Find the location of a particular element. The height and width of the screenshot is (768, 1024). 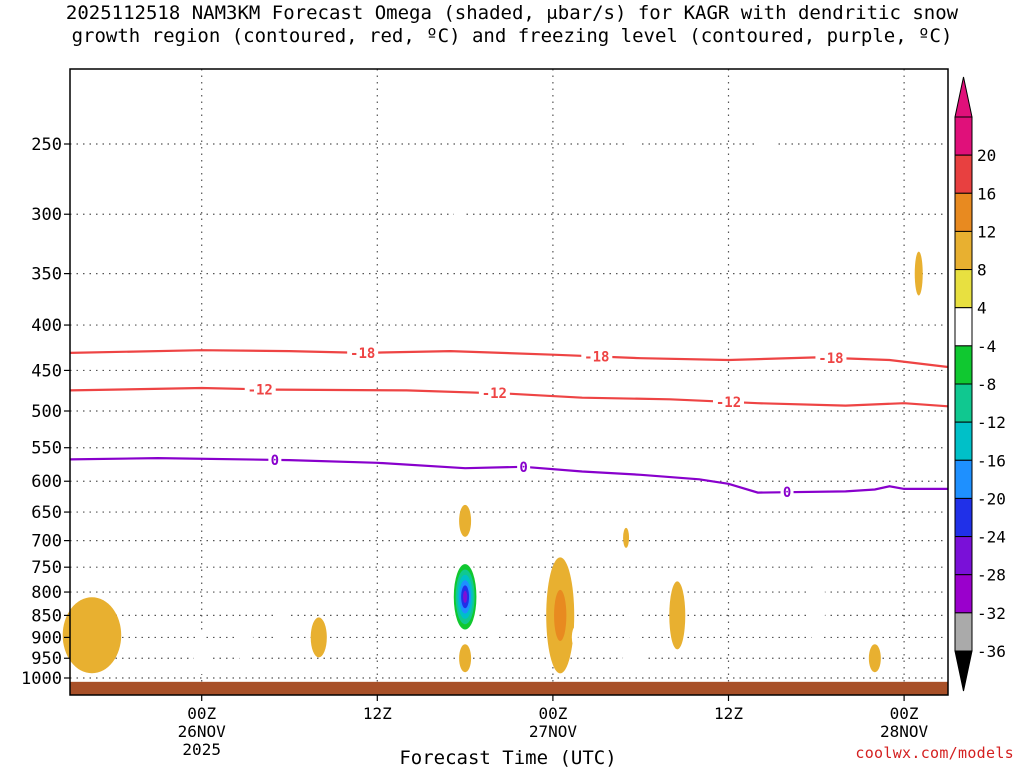

y-tick-label: 850 is located at coordinates (46, 616).